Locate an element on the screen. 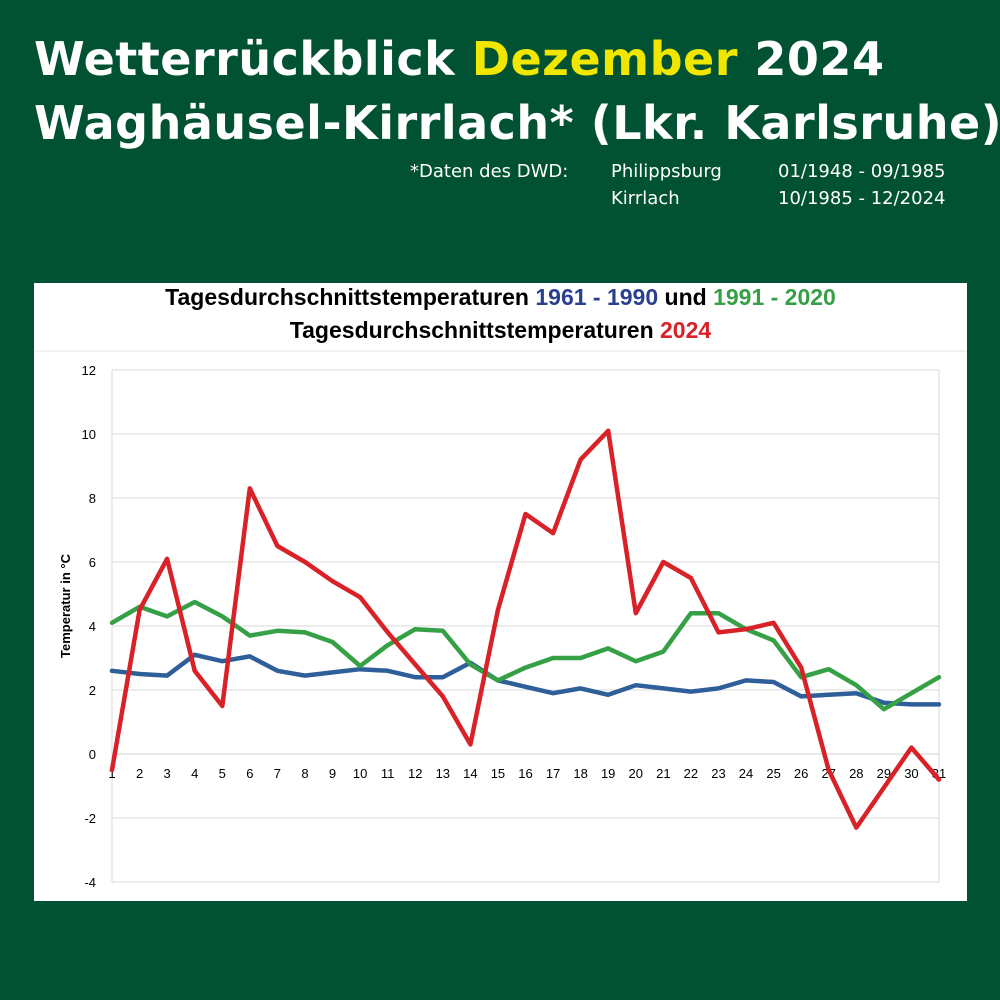 Image resolution: width=1000 pixels, height=1000 pixels. x-tick-label: 22 is located at coordinates (691, 773).